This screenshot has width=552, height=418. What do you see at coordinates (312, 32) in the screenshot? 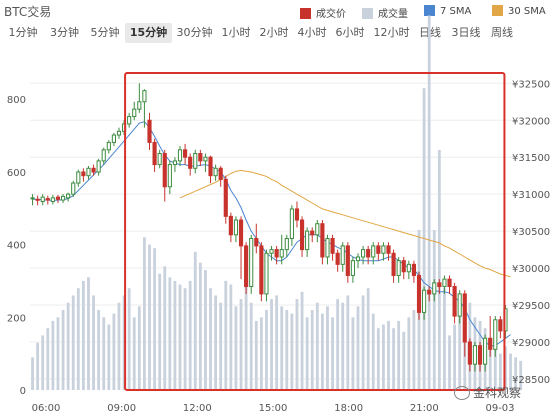
I see `tab-4h: 4小时` at bounding box center [312, 32].